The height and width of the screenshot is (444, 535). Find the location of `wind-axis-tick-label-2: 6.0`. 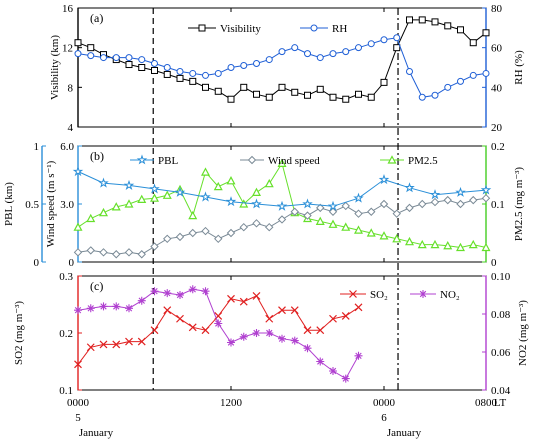

wind-axis-tick-label-2: 6.0 is located at coordinates (67, 147).